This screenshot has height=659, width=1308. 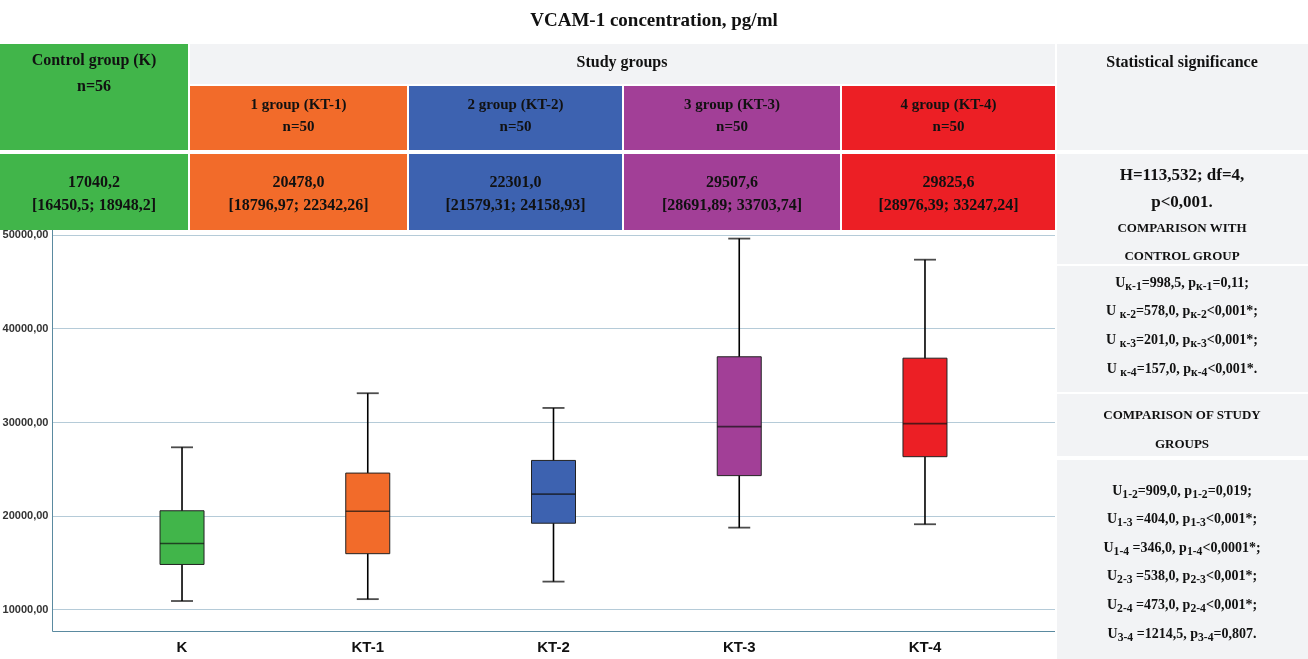 I want to click on y-tick-label: 10000,00, so click(x=25, y=608).